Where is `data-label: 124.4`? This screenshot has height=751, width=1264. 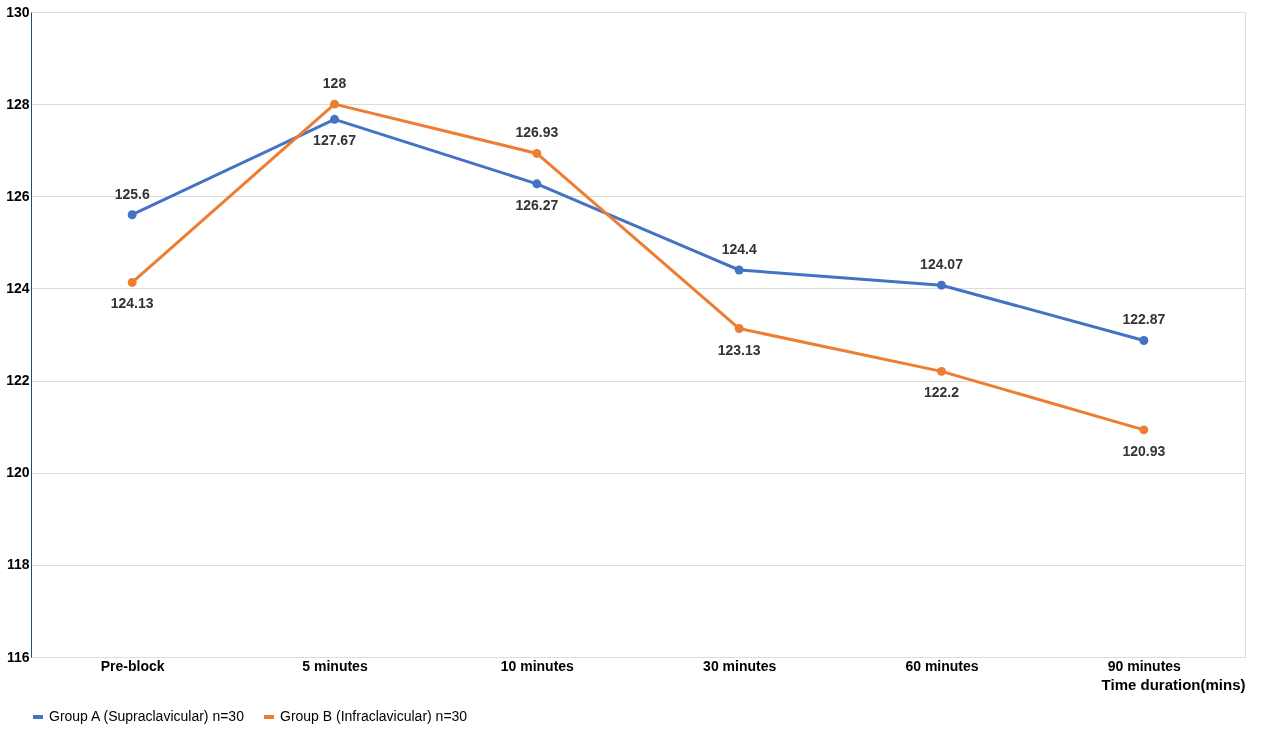 data-label: 124.4 is located at coordinates (739, 249).